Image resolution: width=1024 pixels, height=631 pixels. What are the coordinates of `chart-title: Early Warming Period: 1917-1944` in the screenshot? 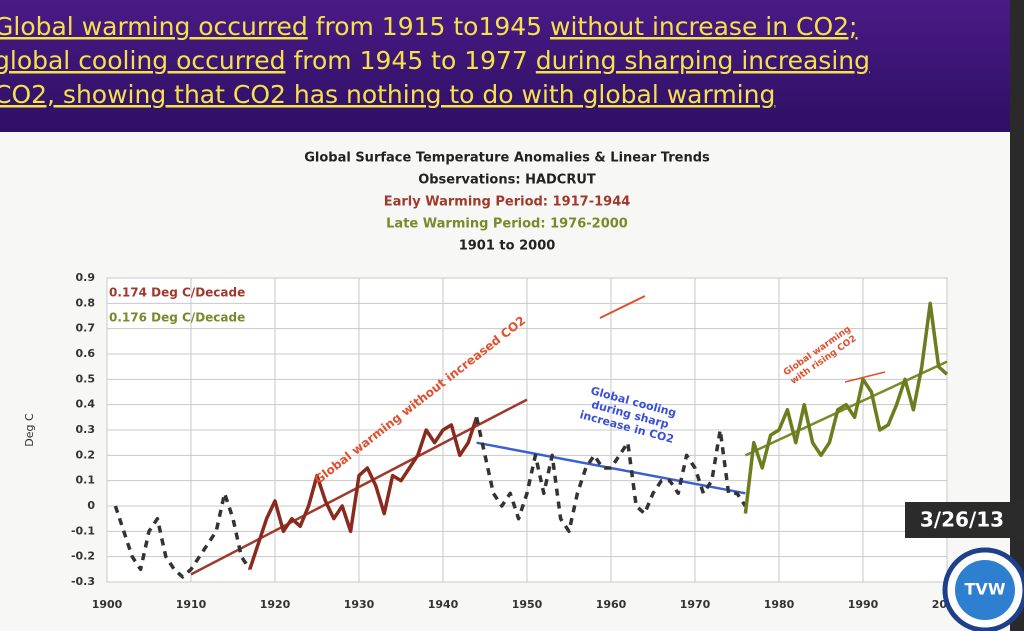 It's located at (507, 202).